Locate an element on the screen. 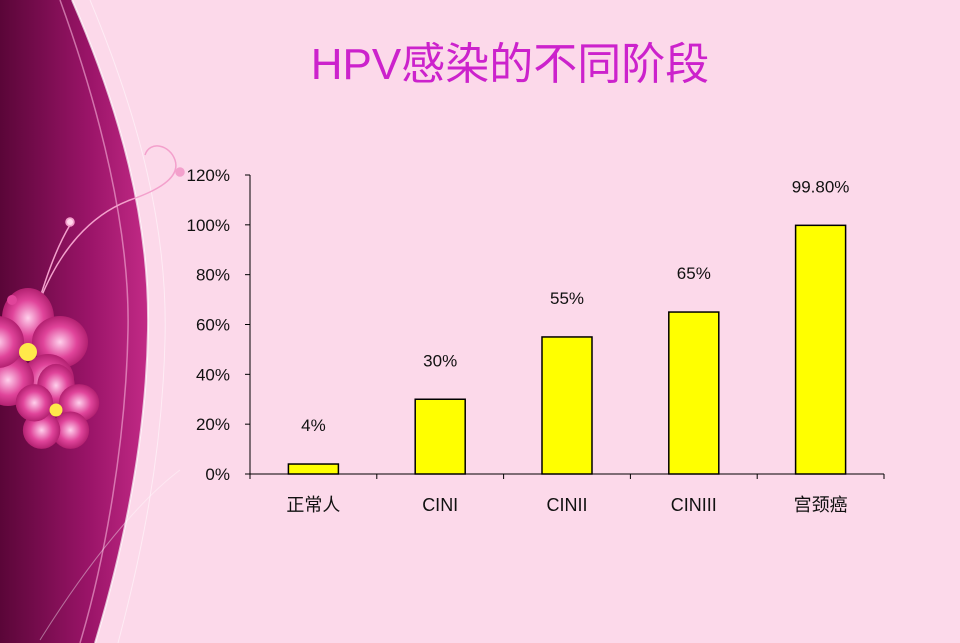 The image size is (960, 643). bud-icon is located at coordinates (40, 262).